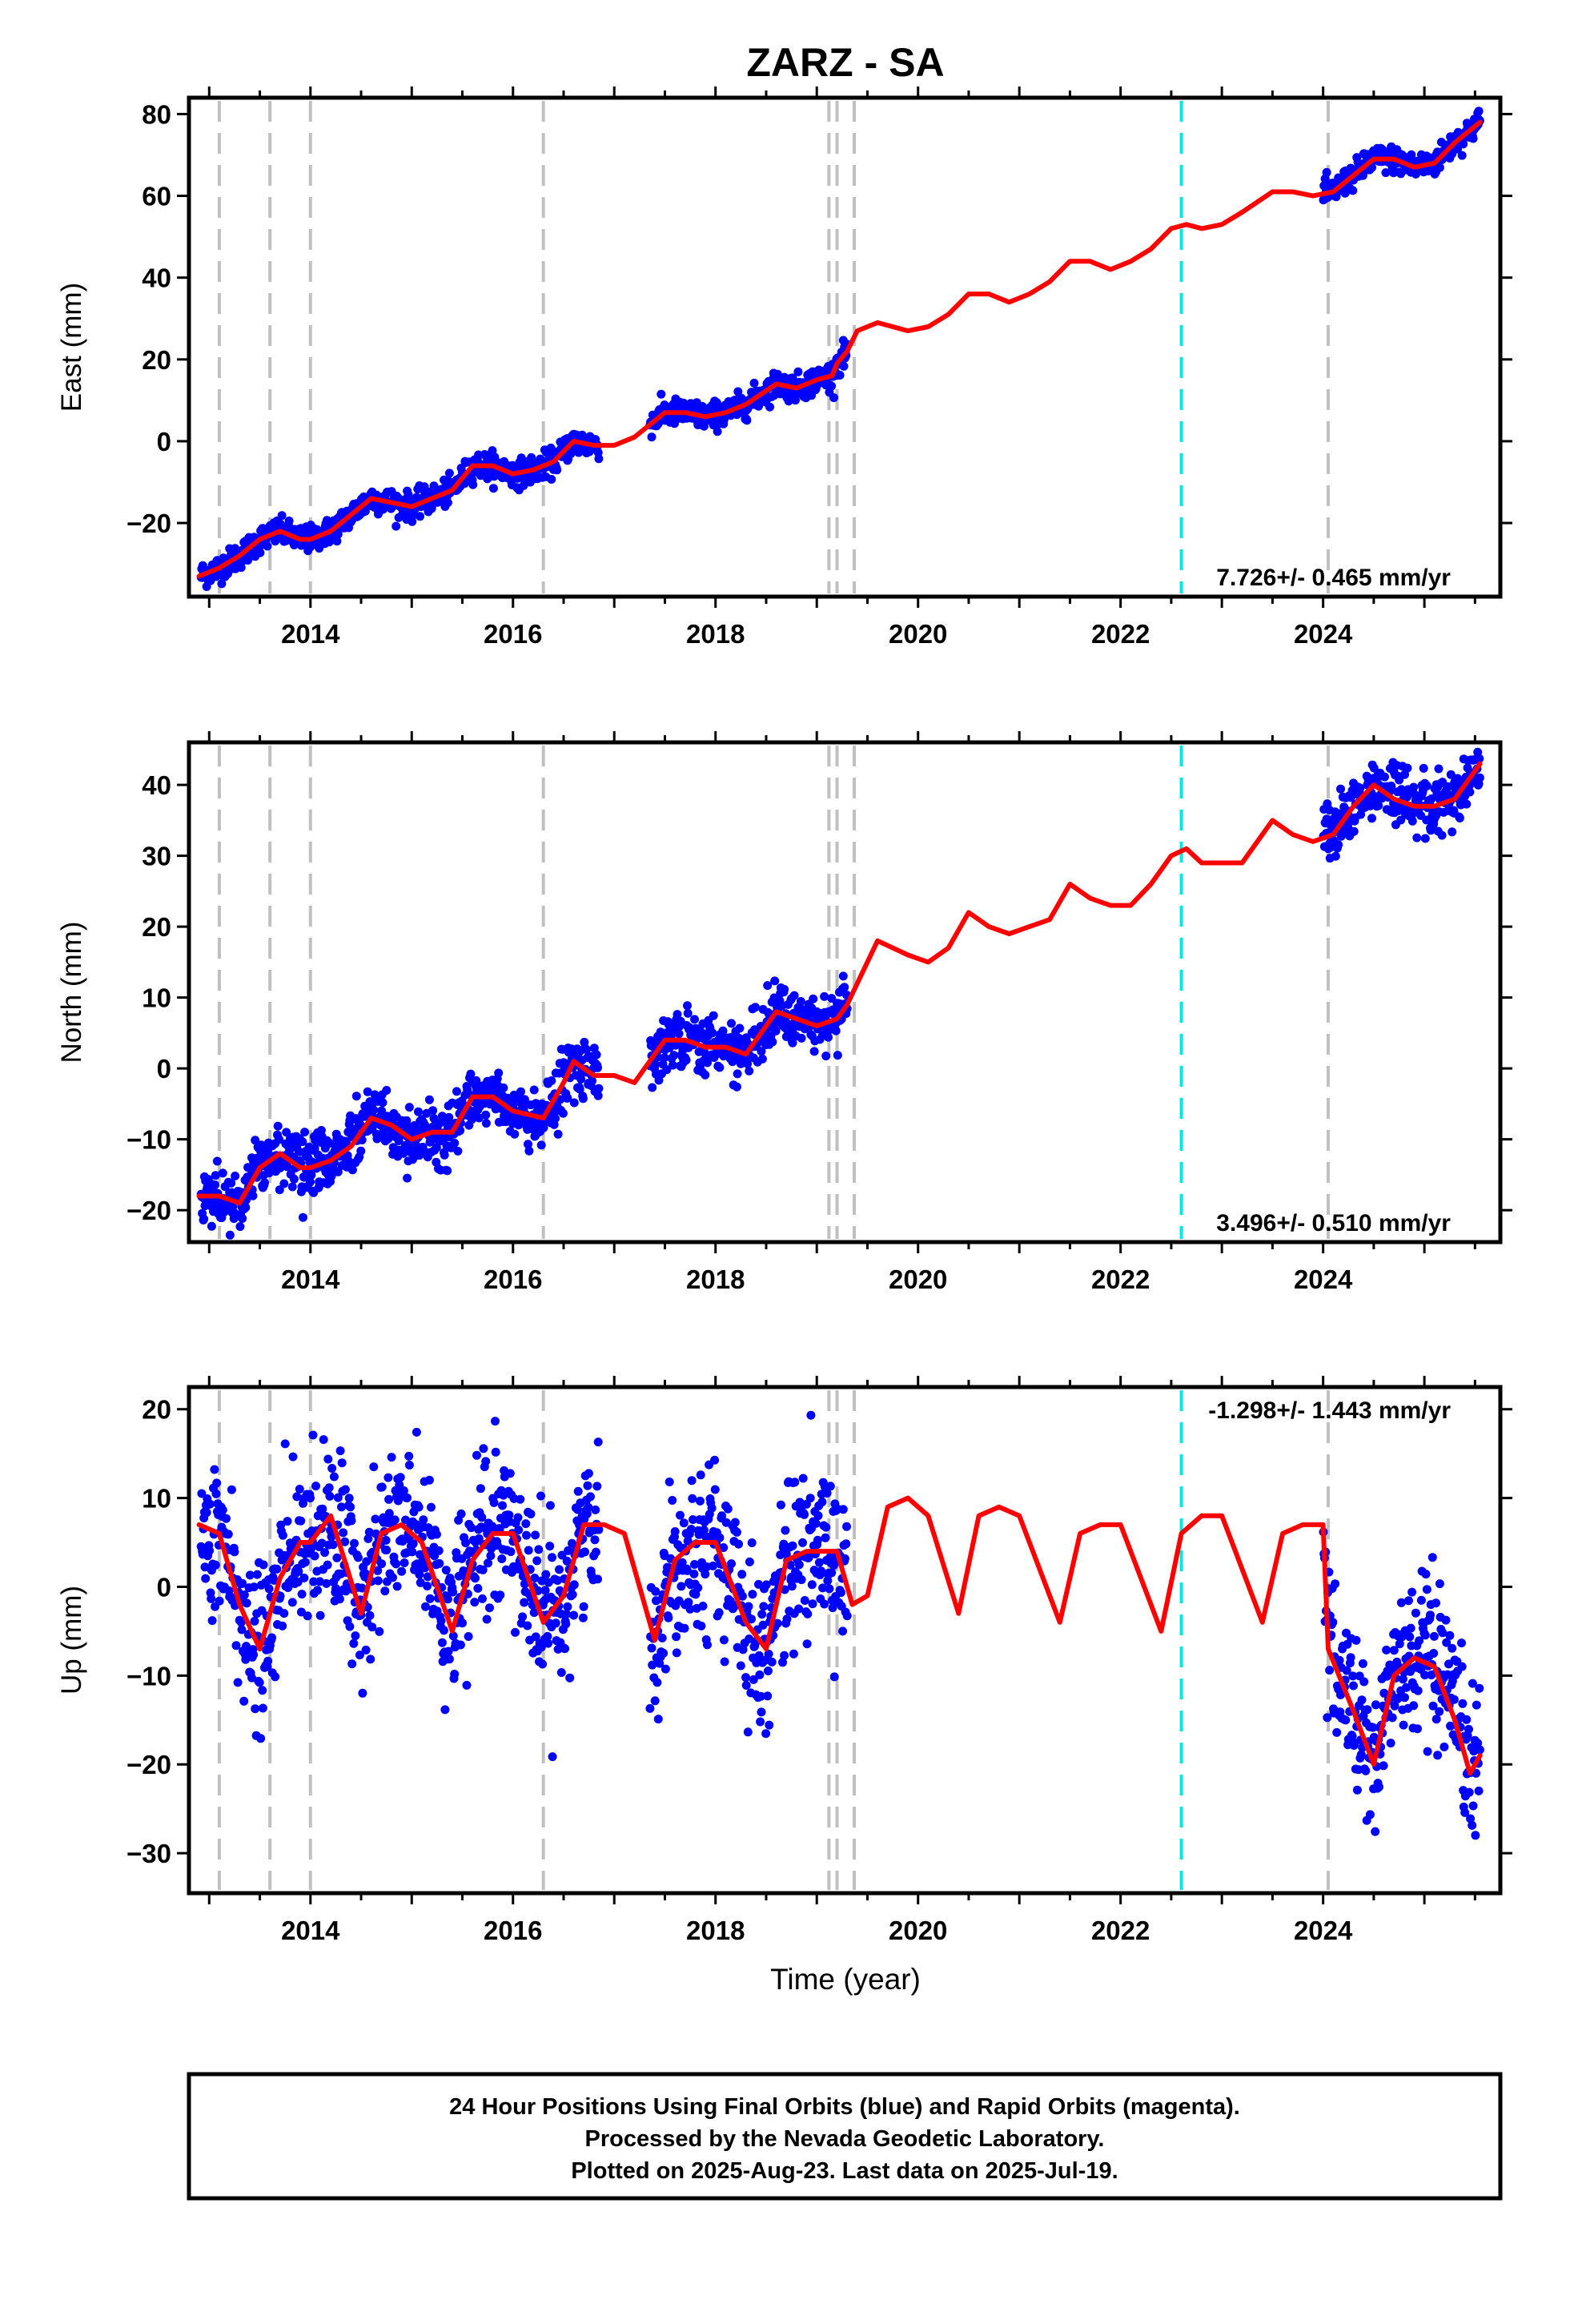 The height and width of the screenshot is (2324, 1582). What do you see at coordinates (156, 114) in the screenshot?
I see `y-tick-label: 80` at bounding box center [156, 114].